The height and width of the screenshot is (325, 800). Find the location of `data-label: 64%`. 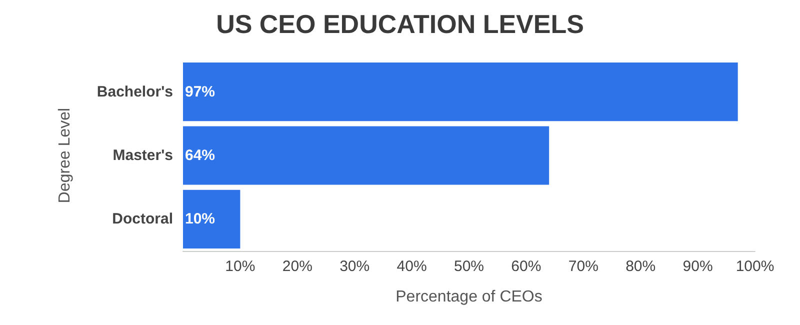

data-label: 64% is located at coordinates (200, 155).